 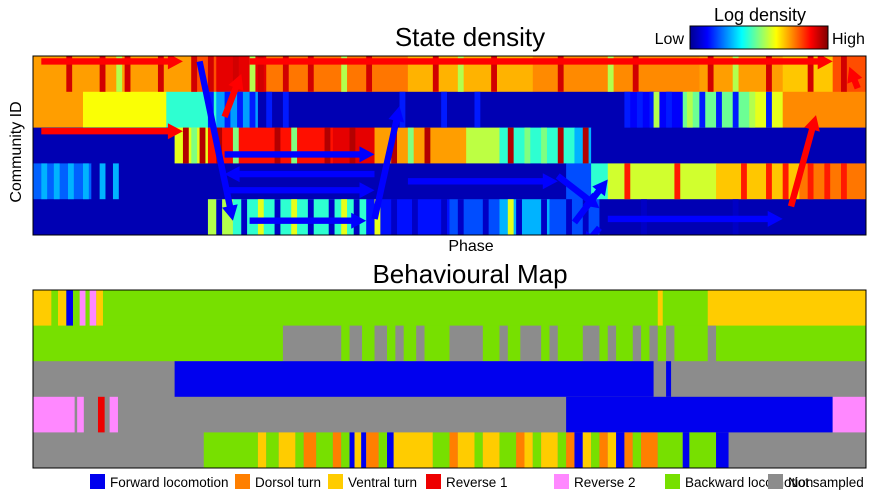 What do you see at coordinates (826, 482) in the screenshot?
I see `legend-label-not_sampled: Not sampled` at bounding box center [826, 482].